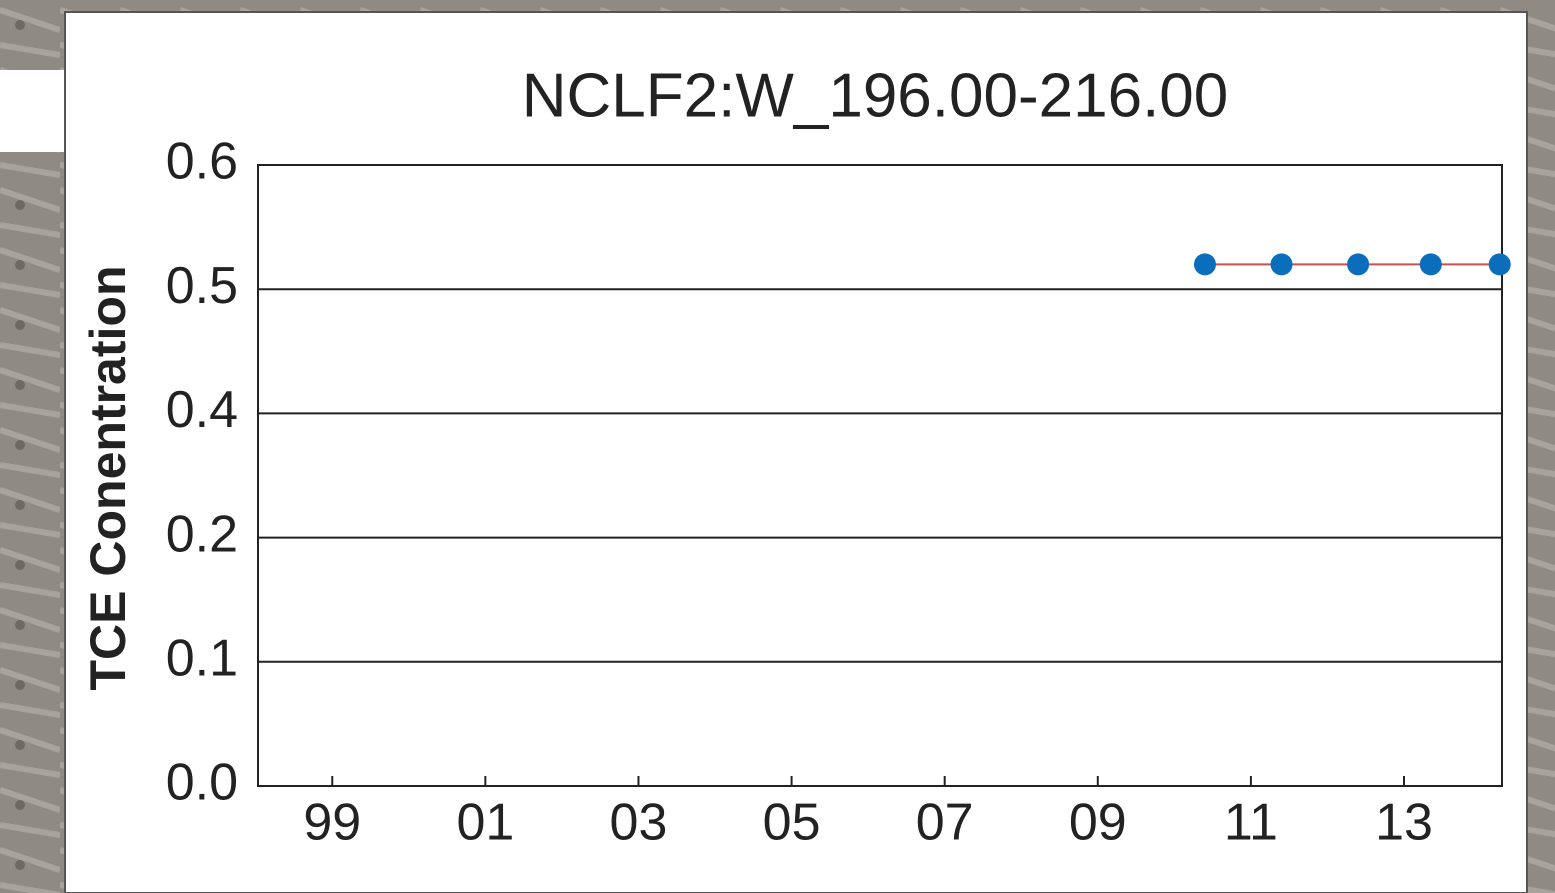  I want to click on x-tick-label: 13, so click(1404, 823).